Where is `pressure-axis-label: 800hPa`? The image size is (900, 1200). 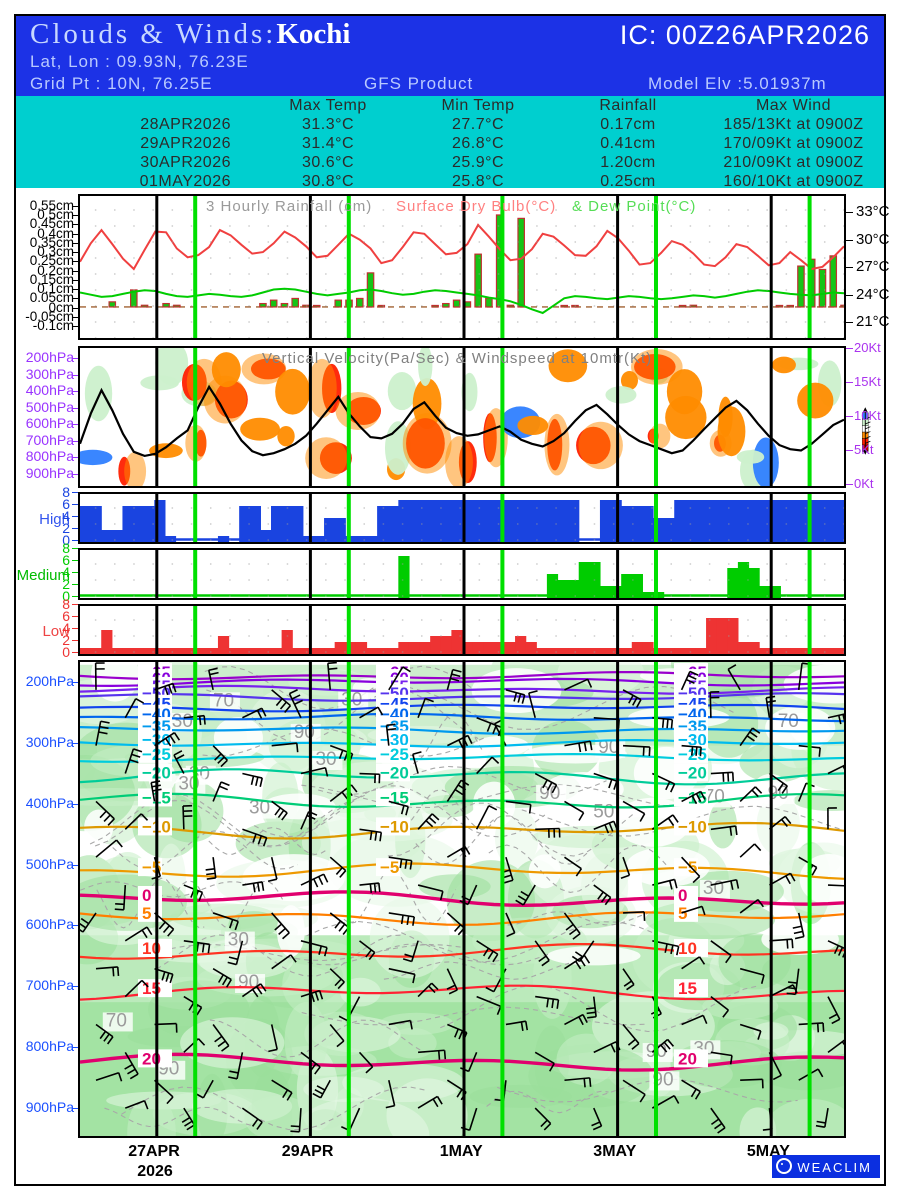
pressure-axis-label: 800hPa is located at coordinates (49, 456).